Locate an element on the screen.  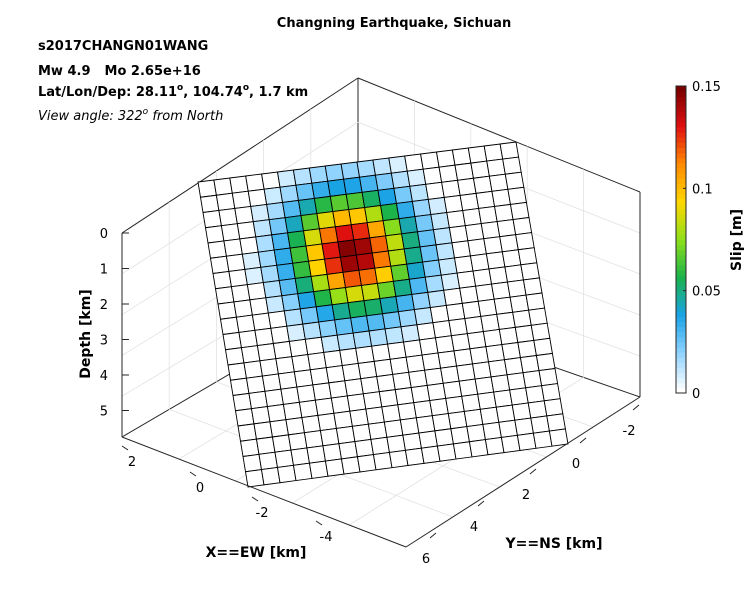
ns-tick-label: 6 is located at coordinates (426, 559).